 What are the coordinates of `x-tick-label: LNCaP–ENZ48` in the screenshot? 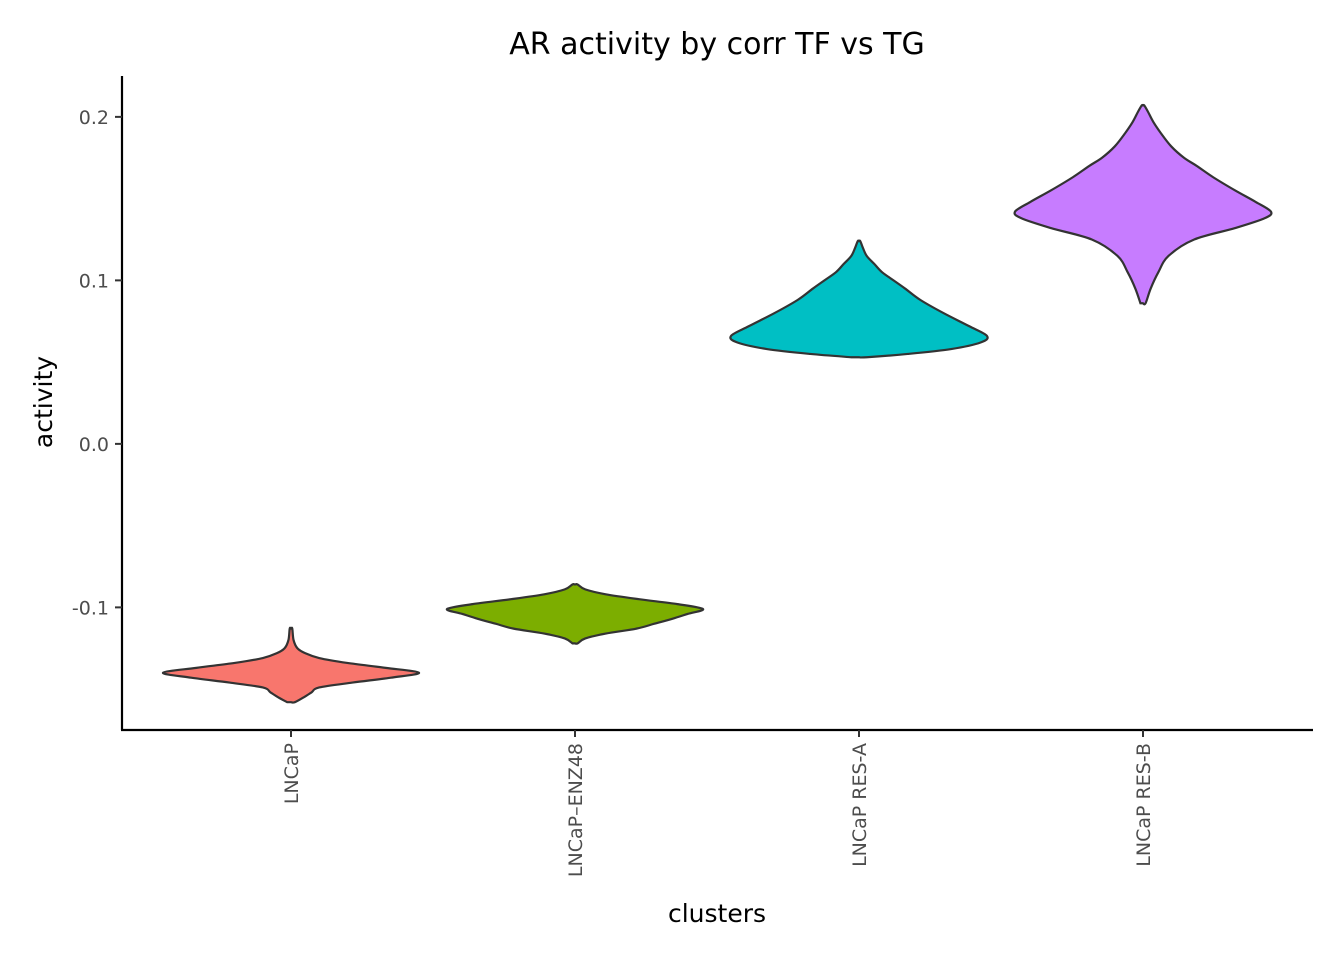 It's located at (576, 810).